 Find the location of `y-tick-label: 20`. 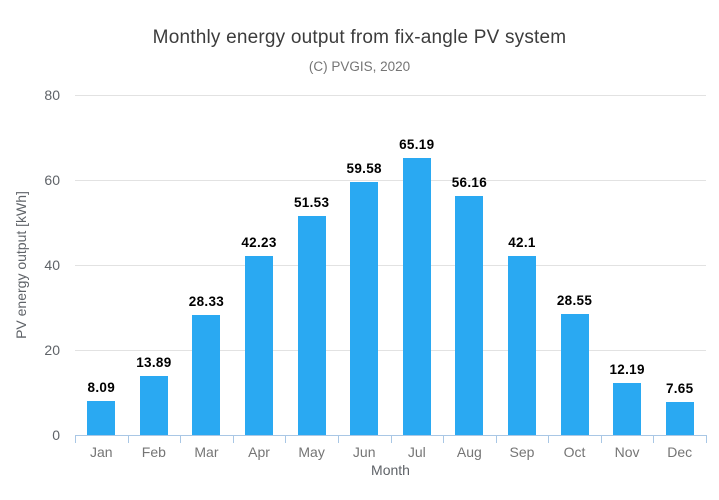

y-tick-label: 20 is located at coordinates (52, 350).